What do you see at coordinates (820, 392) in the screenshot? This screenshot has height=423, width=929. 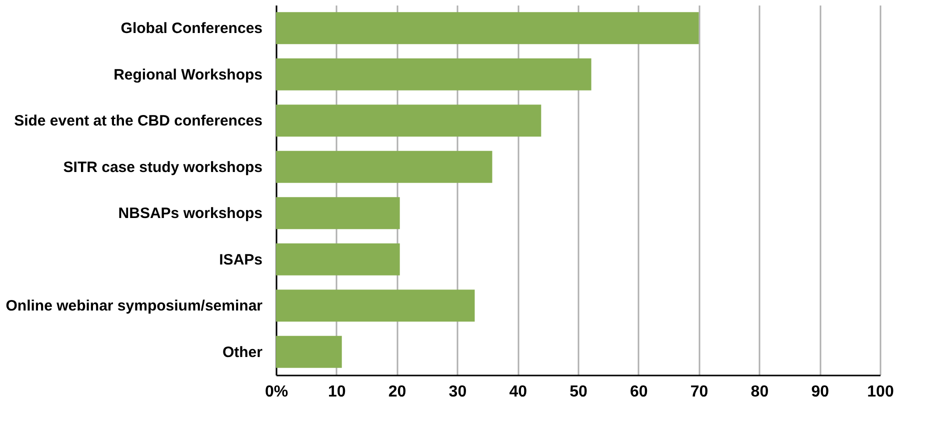 I see `x-tick-label: 90` at bounding box center [820, 392].